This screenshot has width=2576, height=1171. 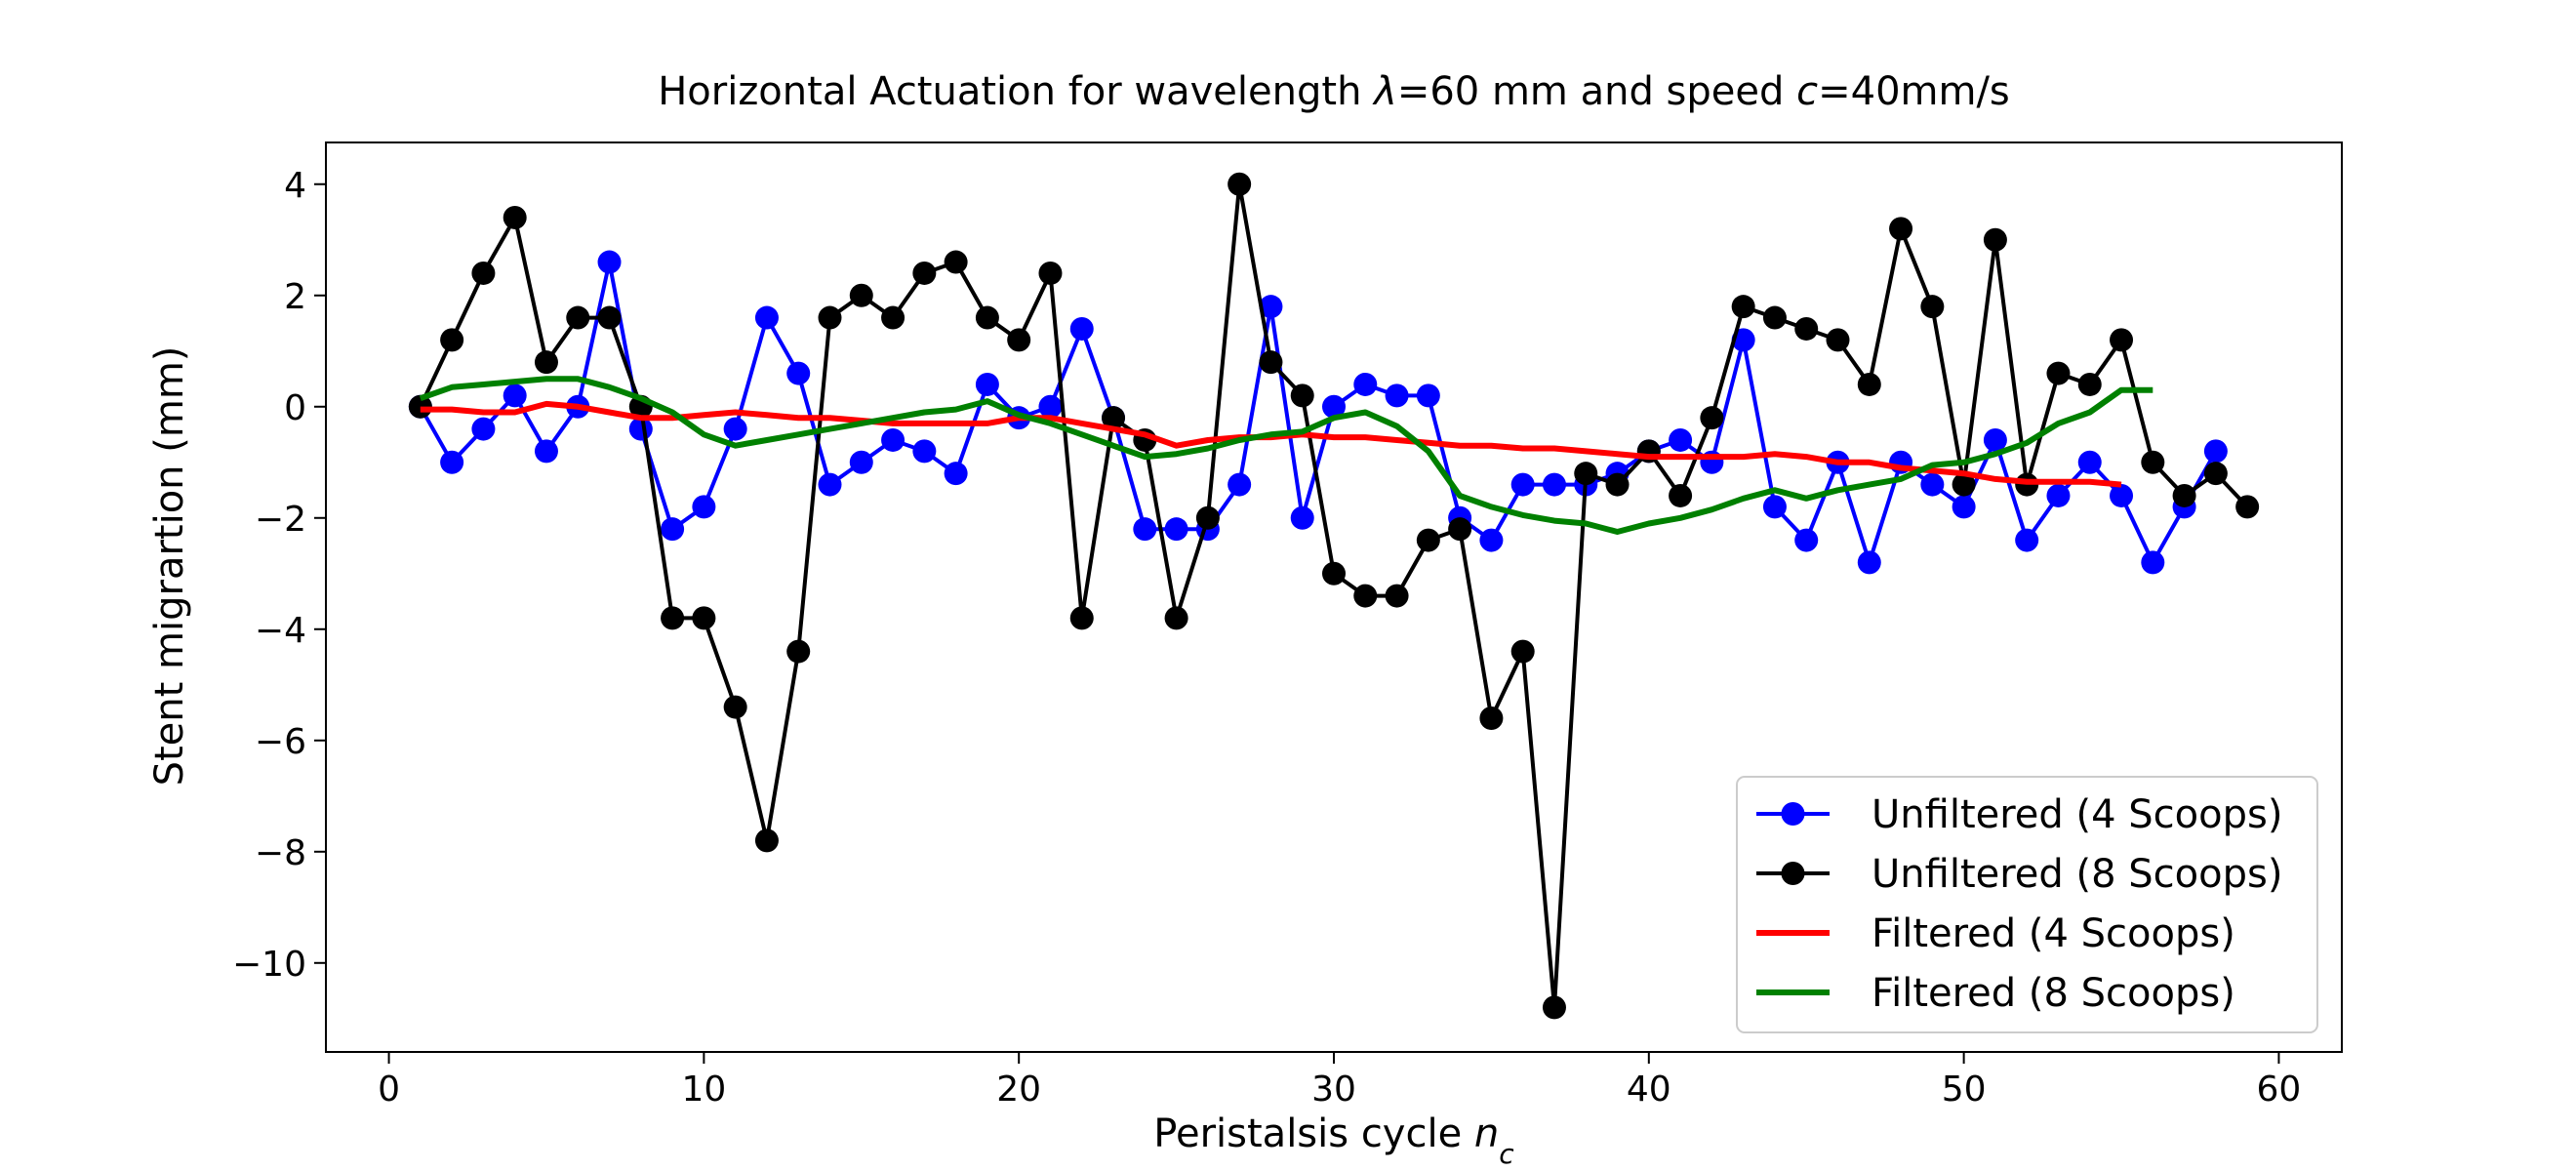 What do you see at coordinates (1793, 814) in the screenshot?
I see `legend-marker-swatch` at bounding box center [1793, 814].